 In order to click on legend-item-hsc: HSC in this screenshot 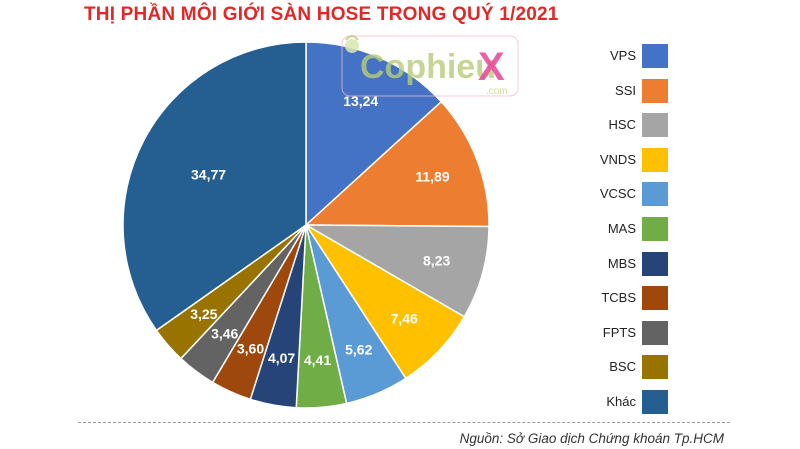, I will do `click(620, 125)`.